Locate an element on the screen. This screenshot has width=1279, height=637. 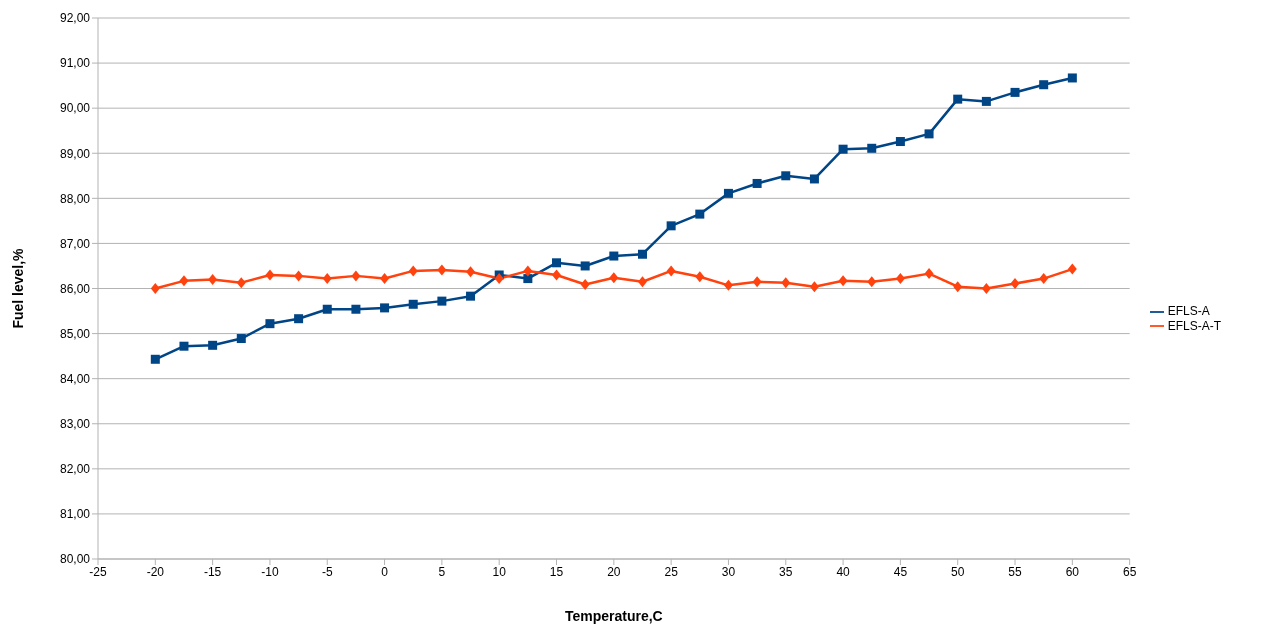
legend-label: EFLS-A-T is located at coordinates (1194, 325).